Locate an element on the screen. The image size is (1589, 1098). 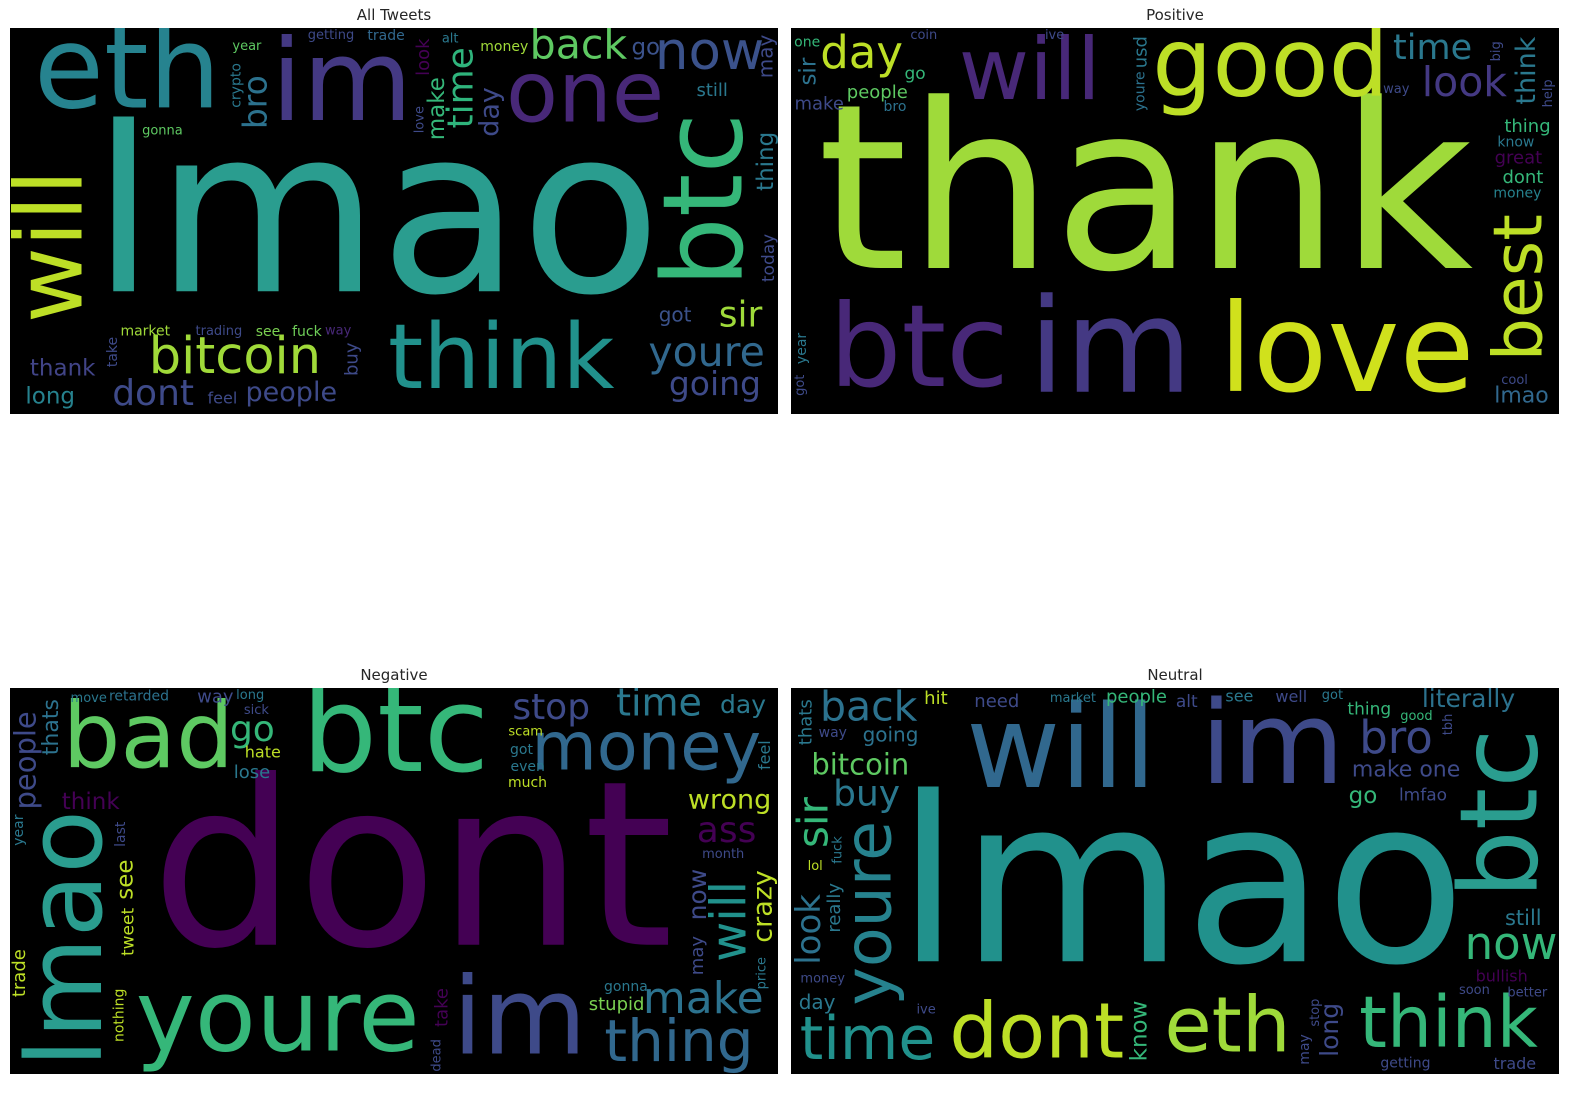
wordcloud-word: still is located at coordinates (711, 90).